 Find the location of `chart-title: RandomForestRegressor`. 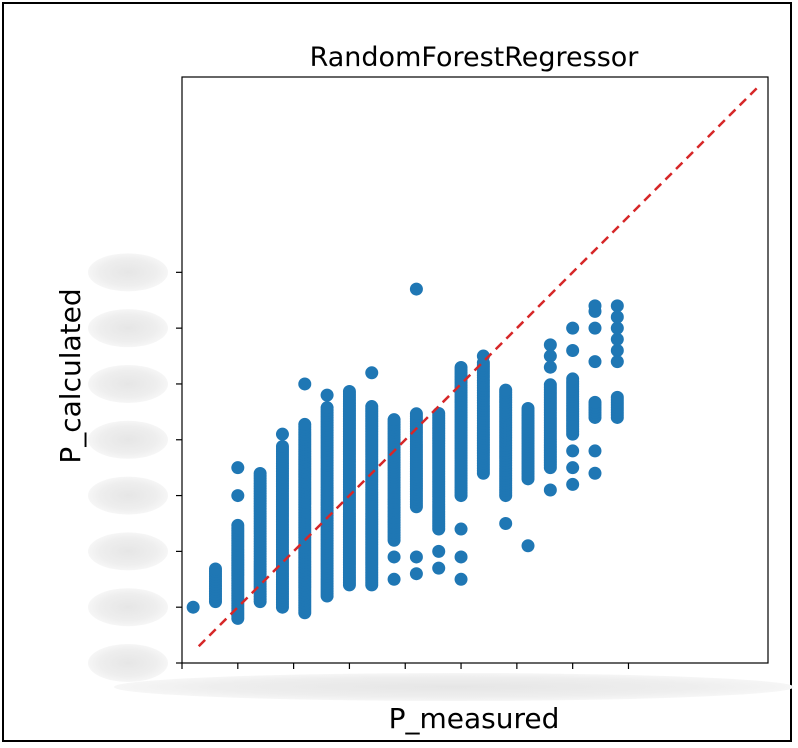

chart-title: RandomForestRegressor is located at coordinates (475, 57).